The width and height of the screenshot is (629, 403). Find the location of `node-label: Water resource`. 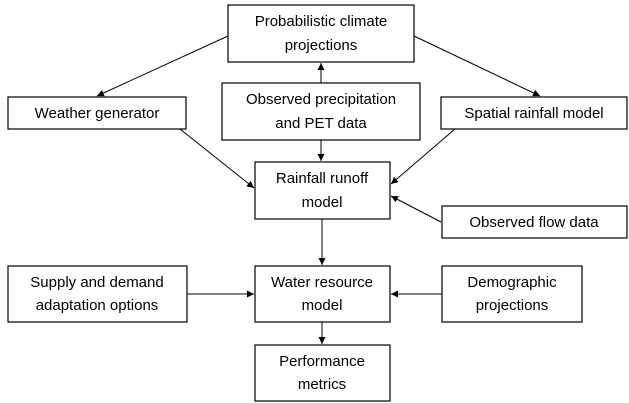

node-label: Water resource is located at coordinates (322, 282).